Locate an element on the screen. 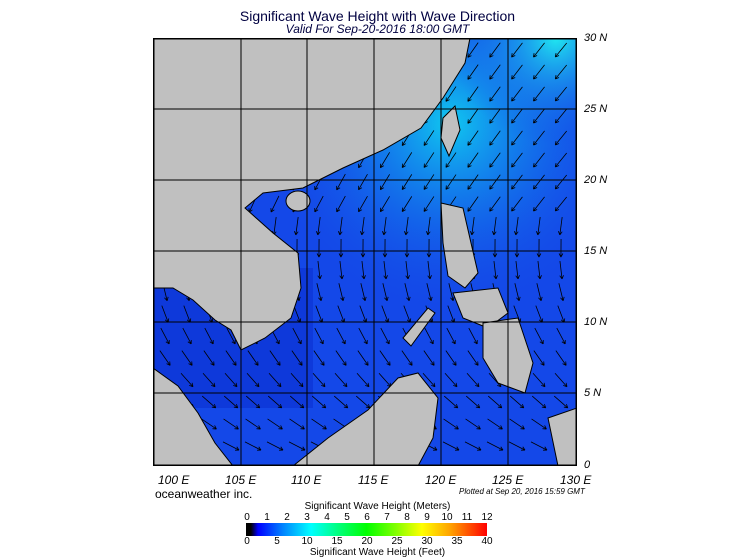 This screenshot has width=755, height=560. meters-tick: 5 is located at coordinates (347, 517).